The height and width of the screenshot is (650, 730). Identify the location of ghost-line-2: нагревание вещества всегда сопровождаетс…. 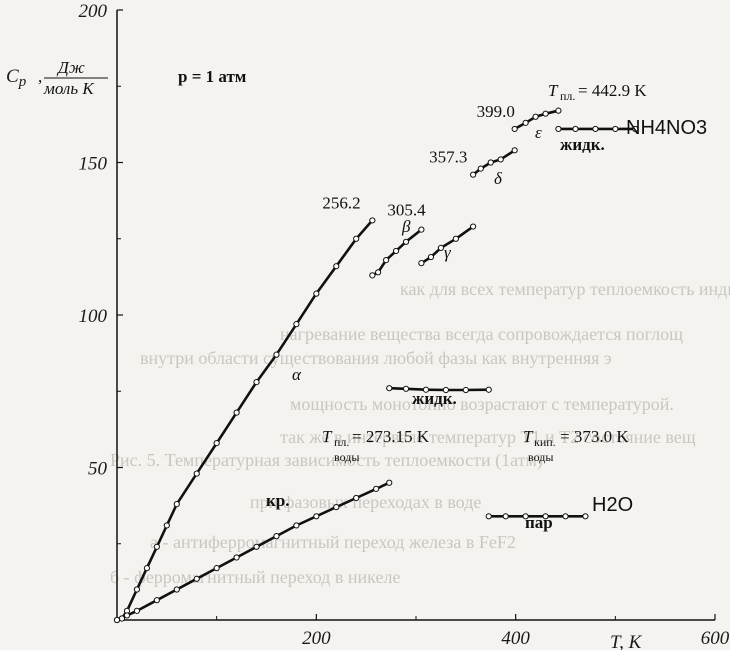
(481, 334).